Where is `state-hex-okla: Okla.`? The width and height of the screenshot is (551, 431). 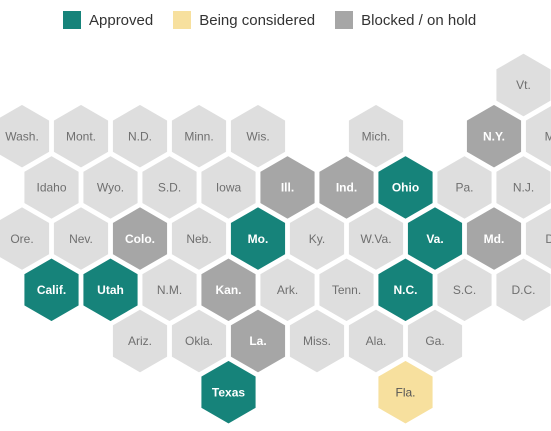
state-hex-okla: Okla. is located at coordinates (199, 341).